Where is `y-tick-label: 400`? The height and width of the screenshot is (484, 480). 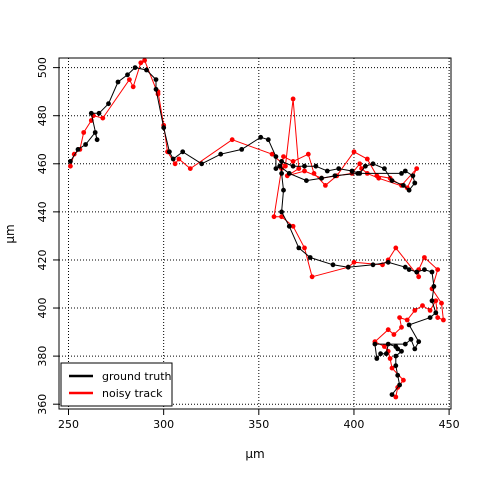 y-tick-label: 400 is located at coordinates (42, 308).